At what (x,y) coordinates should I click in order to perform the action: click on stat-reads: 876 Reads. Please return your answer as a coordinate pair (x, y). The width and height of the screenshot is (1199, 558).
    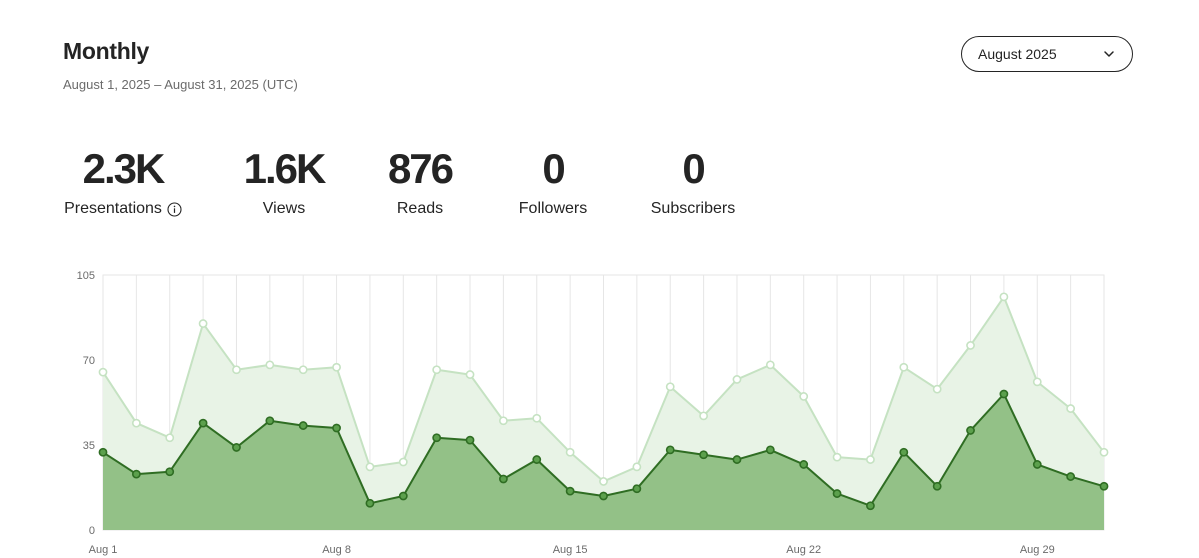
    Looking at the image, I should click on (420, 182).